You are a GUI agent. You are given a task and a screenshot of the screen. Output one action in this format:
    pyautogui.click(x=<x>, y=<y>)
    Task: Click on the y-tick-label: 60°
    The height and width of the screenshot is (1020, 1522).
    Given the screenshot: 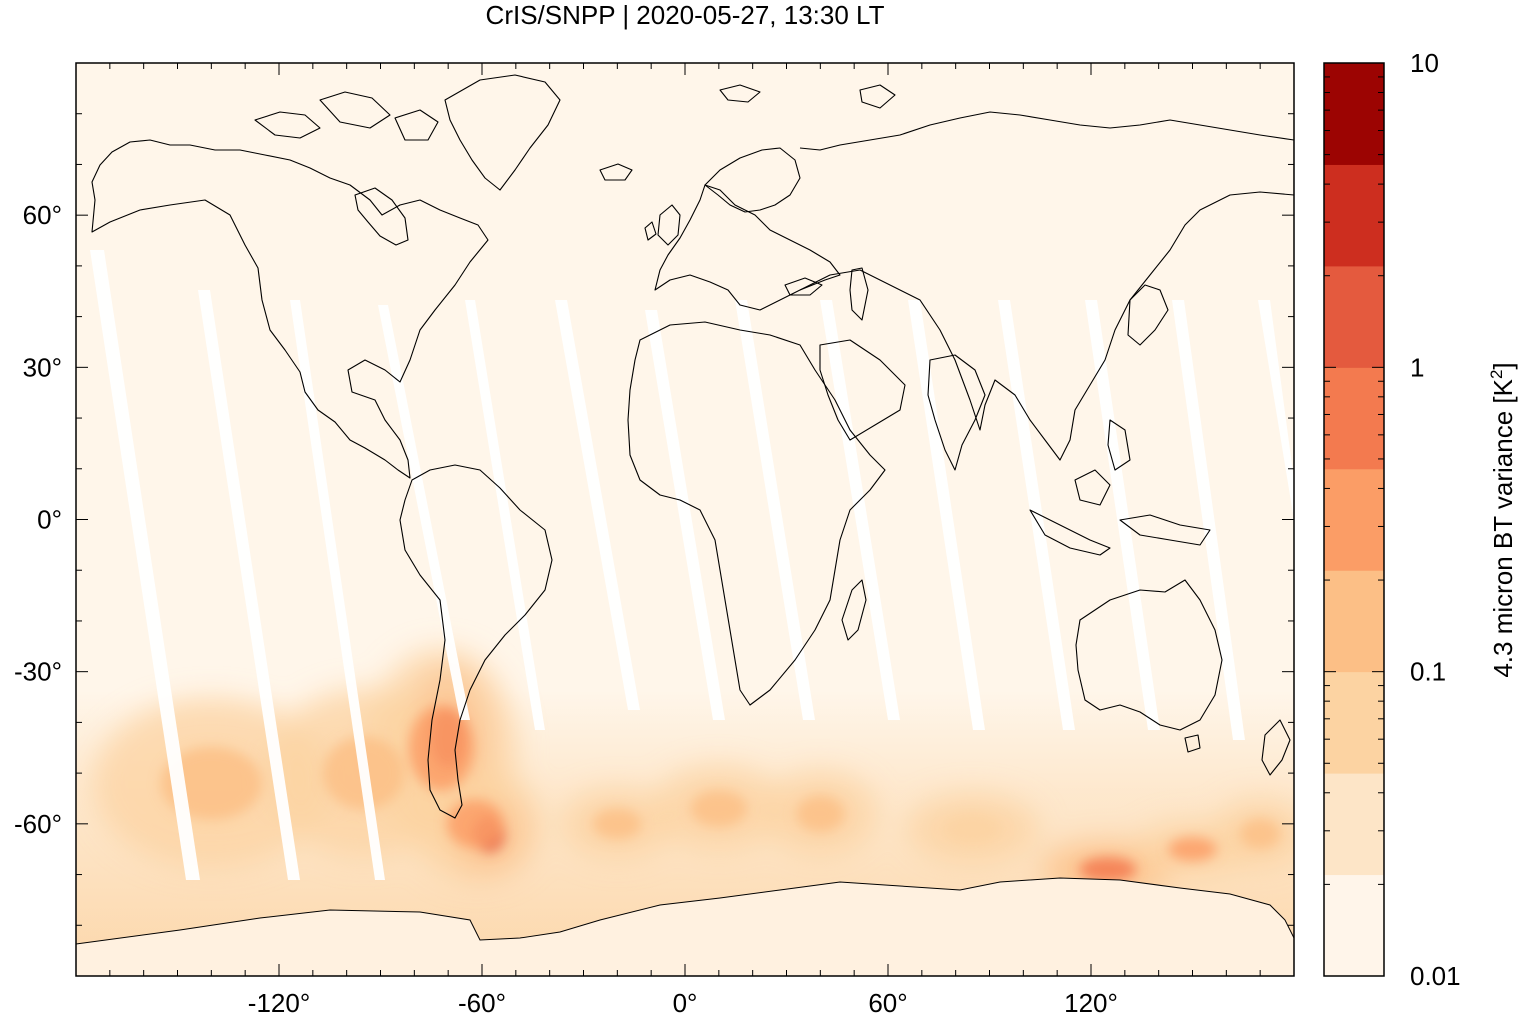 What is the action you would take?
    pyautogui.click(x=42, y=215)
    